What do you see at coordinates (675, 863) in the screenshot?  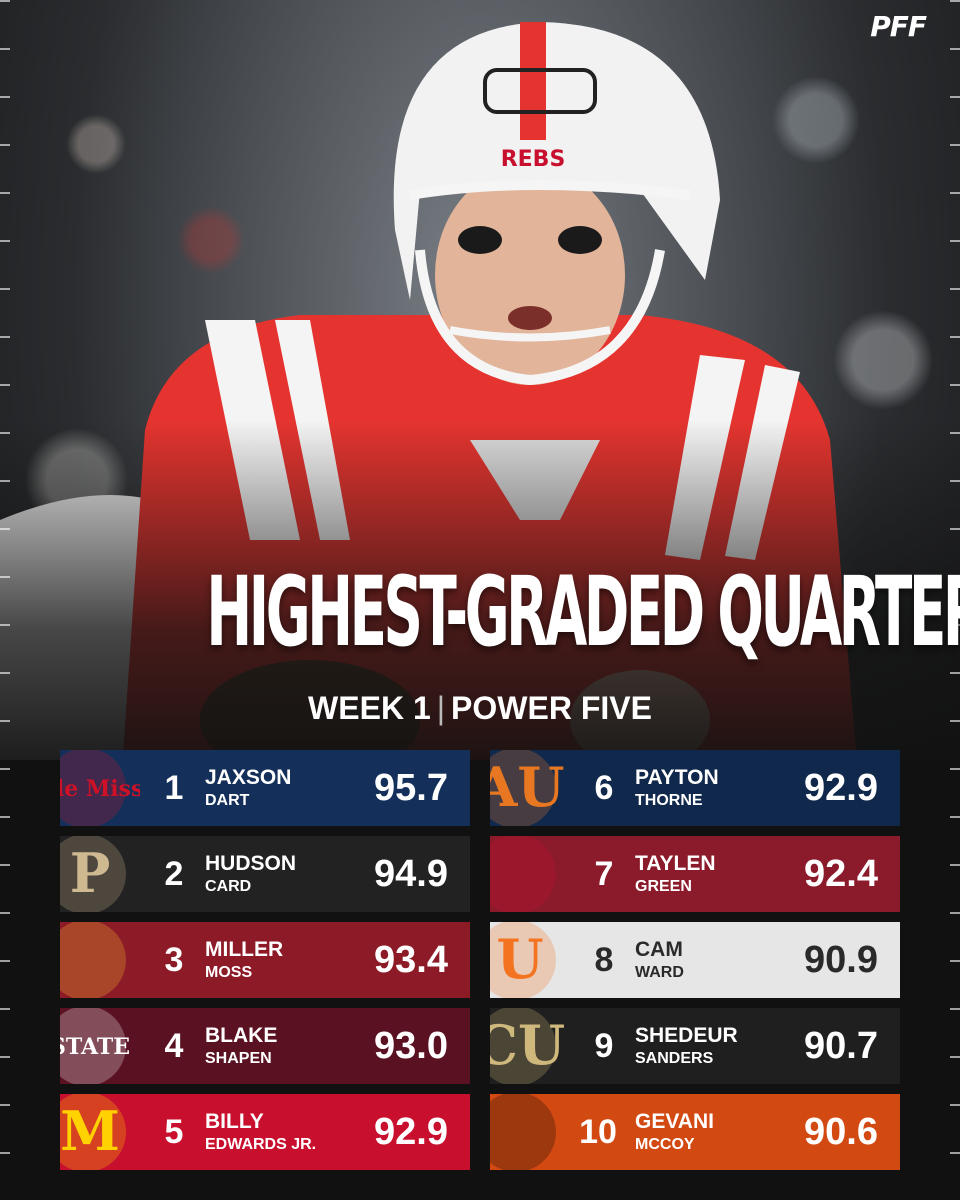 I see `player-first-name: TAYLEN` at bounding box center [675, 863].